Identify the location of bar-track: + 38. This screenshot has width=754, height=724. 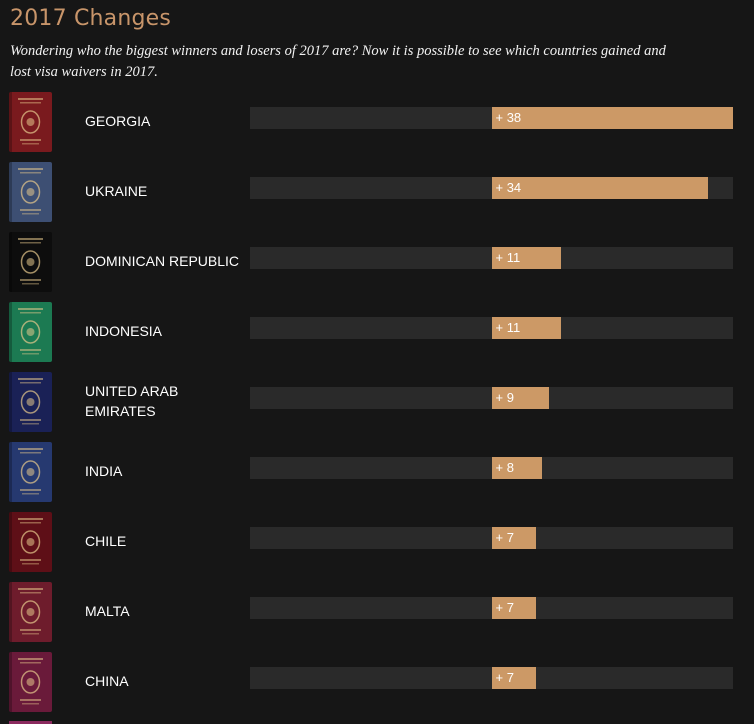
(491, 118).